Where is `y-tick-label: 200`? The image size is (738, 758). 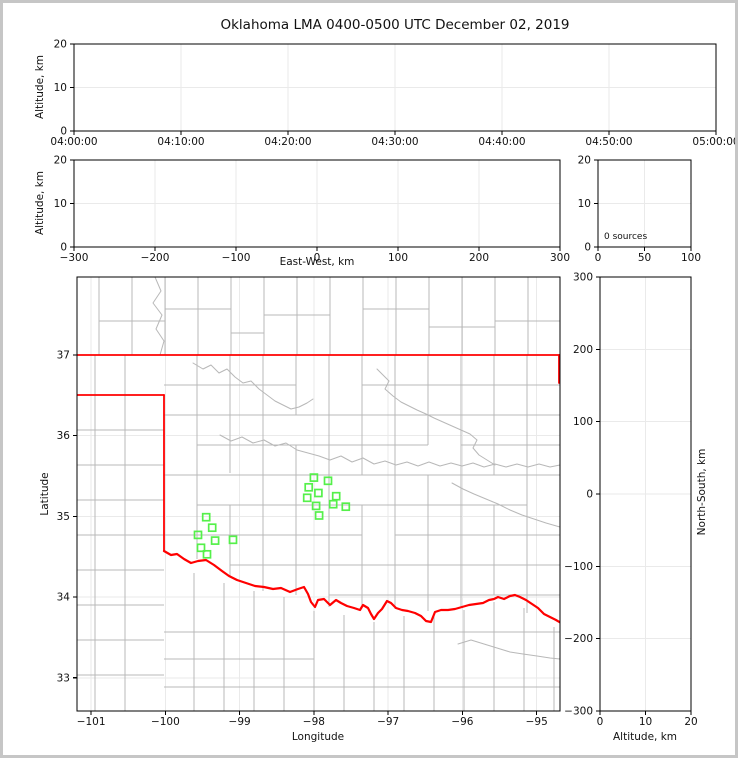 y-tick-label: 200 is located at coordinates (583, 350).